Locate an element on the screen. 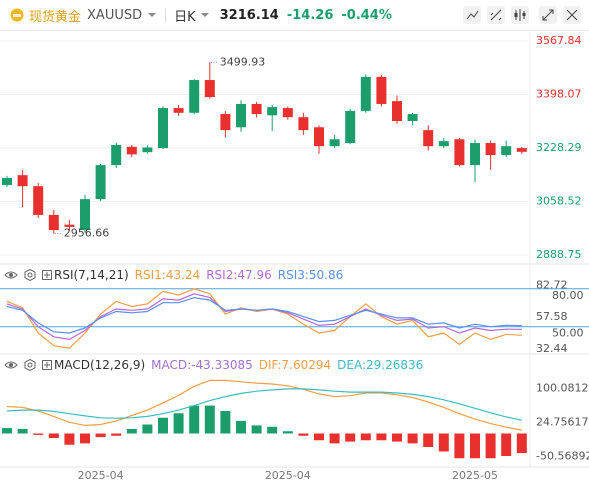  divider is located at coordinates (166, 15).